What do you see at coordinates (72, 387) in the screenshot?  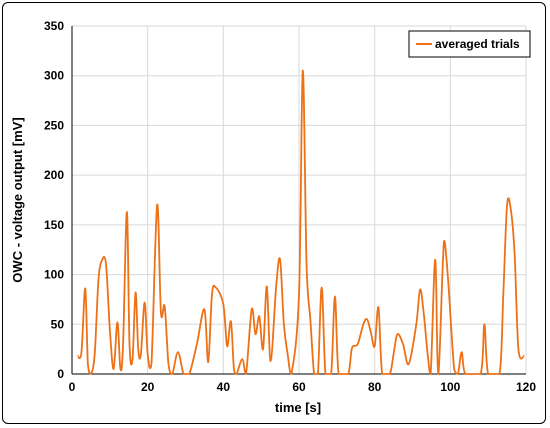 I see `x-tick-label: 0` at bounding box center [72, 387].